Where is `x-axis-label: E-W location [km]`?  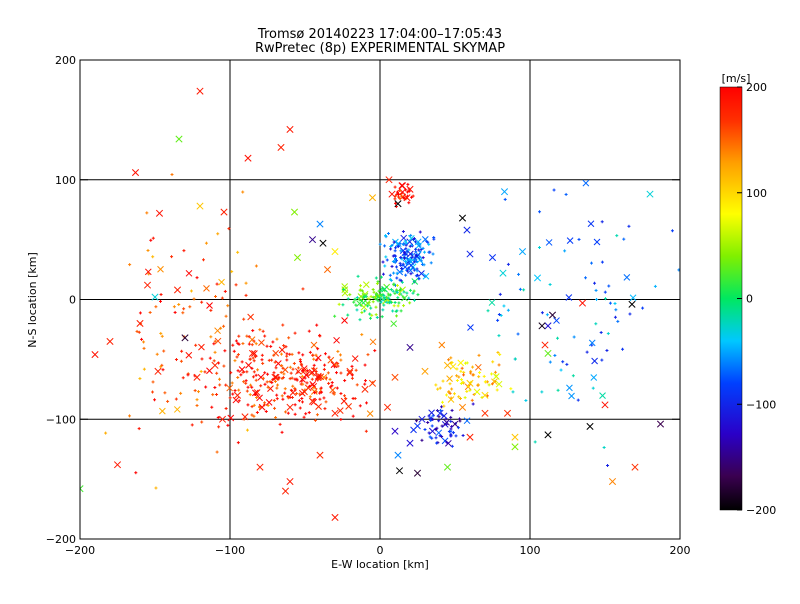
x-axis-label: E-W location [km] is located at coordinates (380, 564).